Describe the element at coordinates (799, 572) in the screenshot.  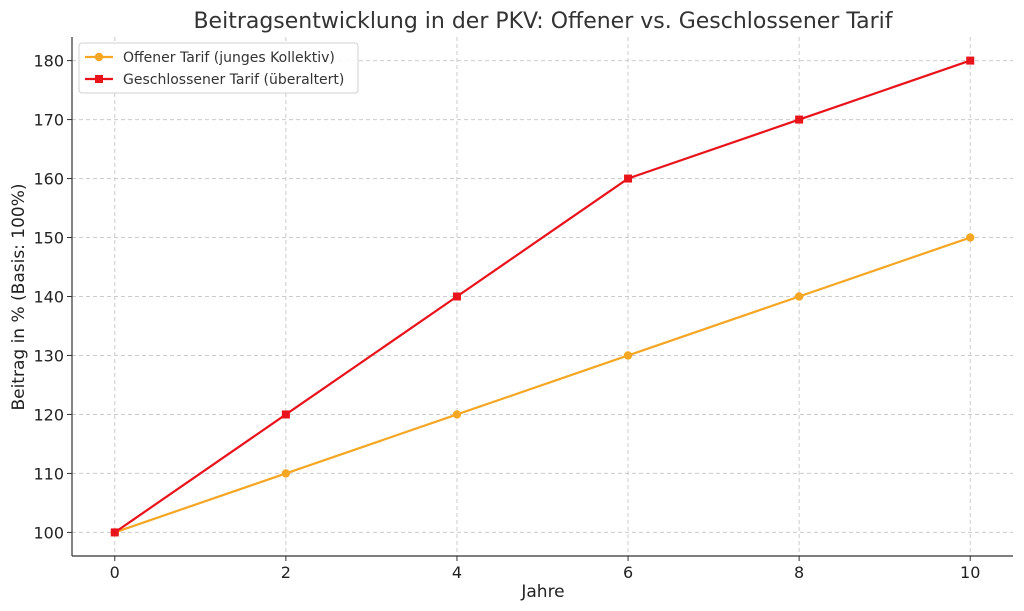
I see `x-tick-label: 8` at that location.